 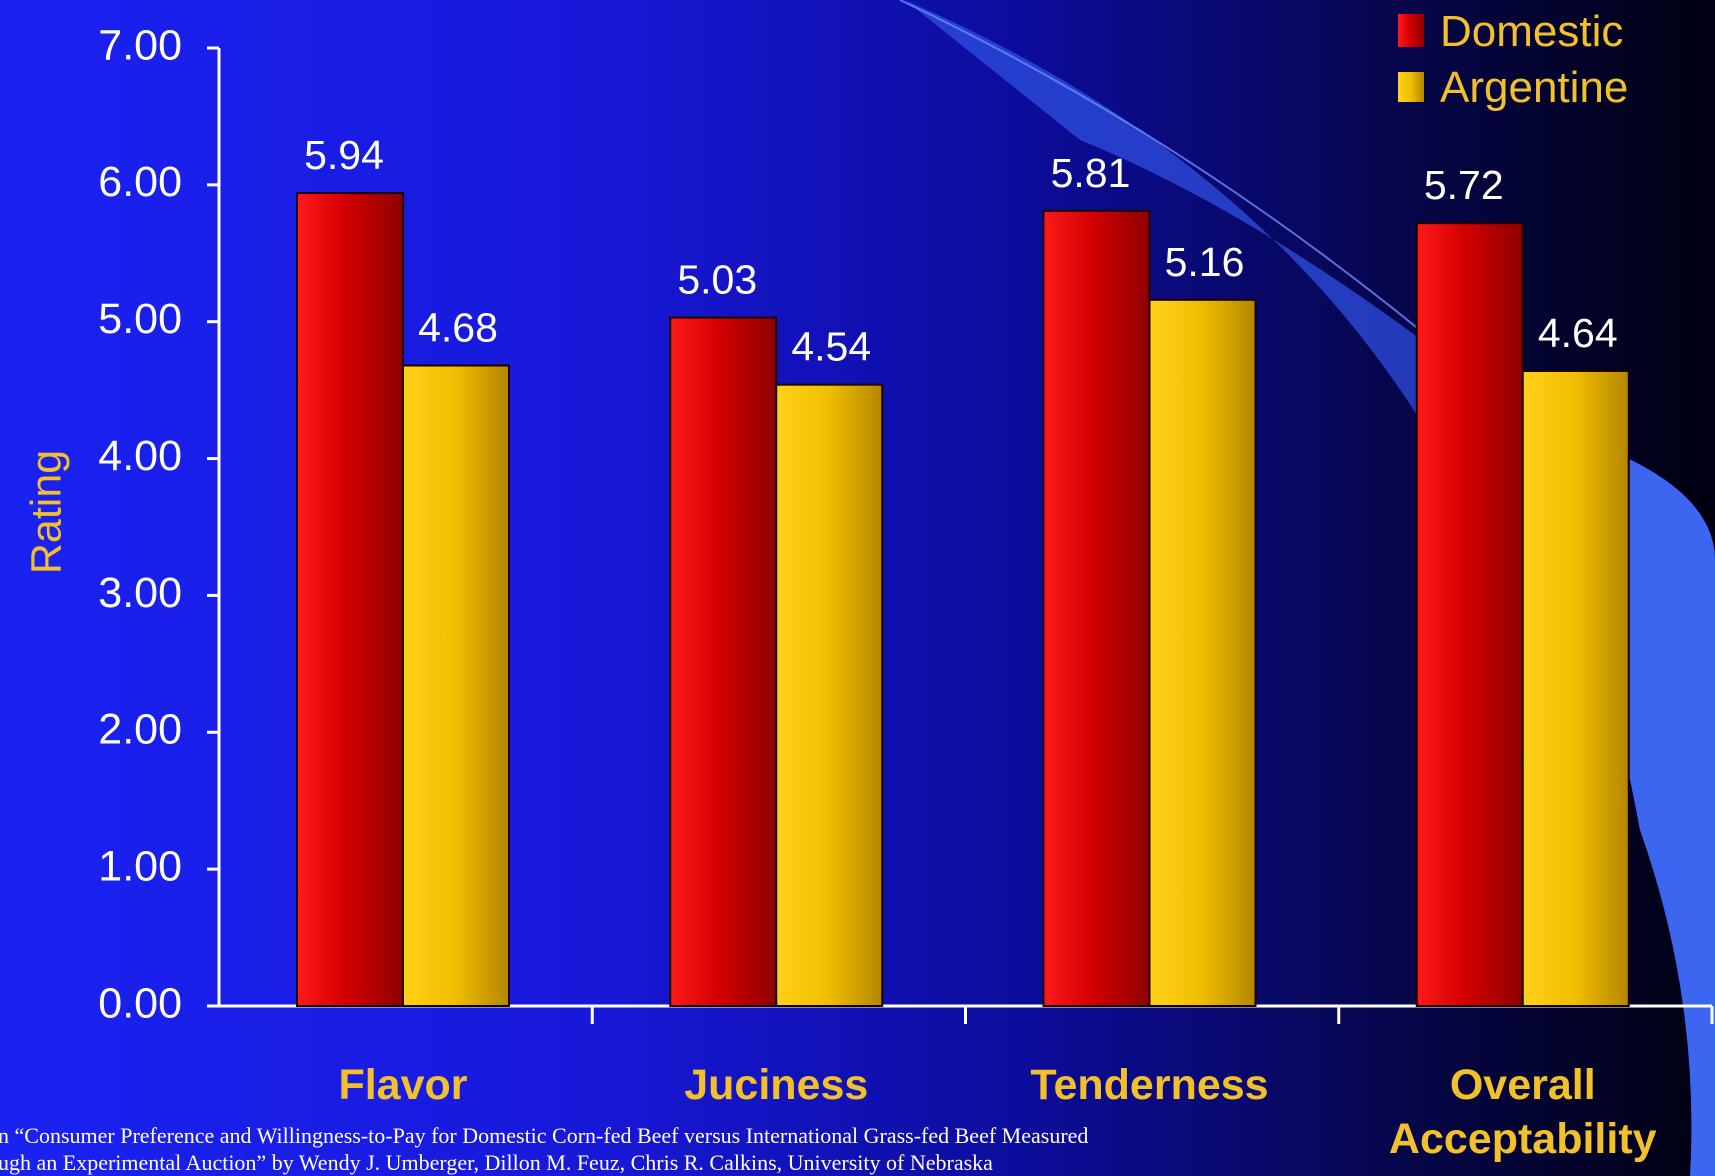 I want to click on legend-swatch-argentine, so click(x=1411, y=87).